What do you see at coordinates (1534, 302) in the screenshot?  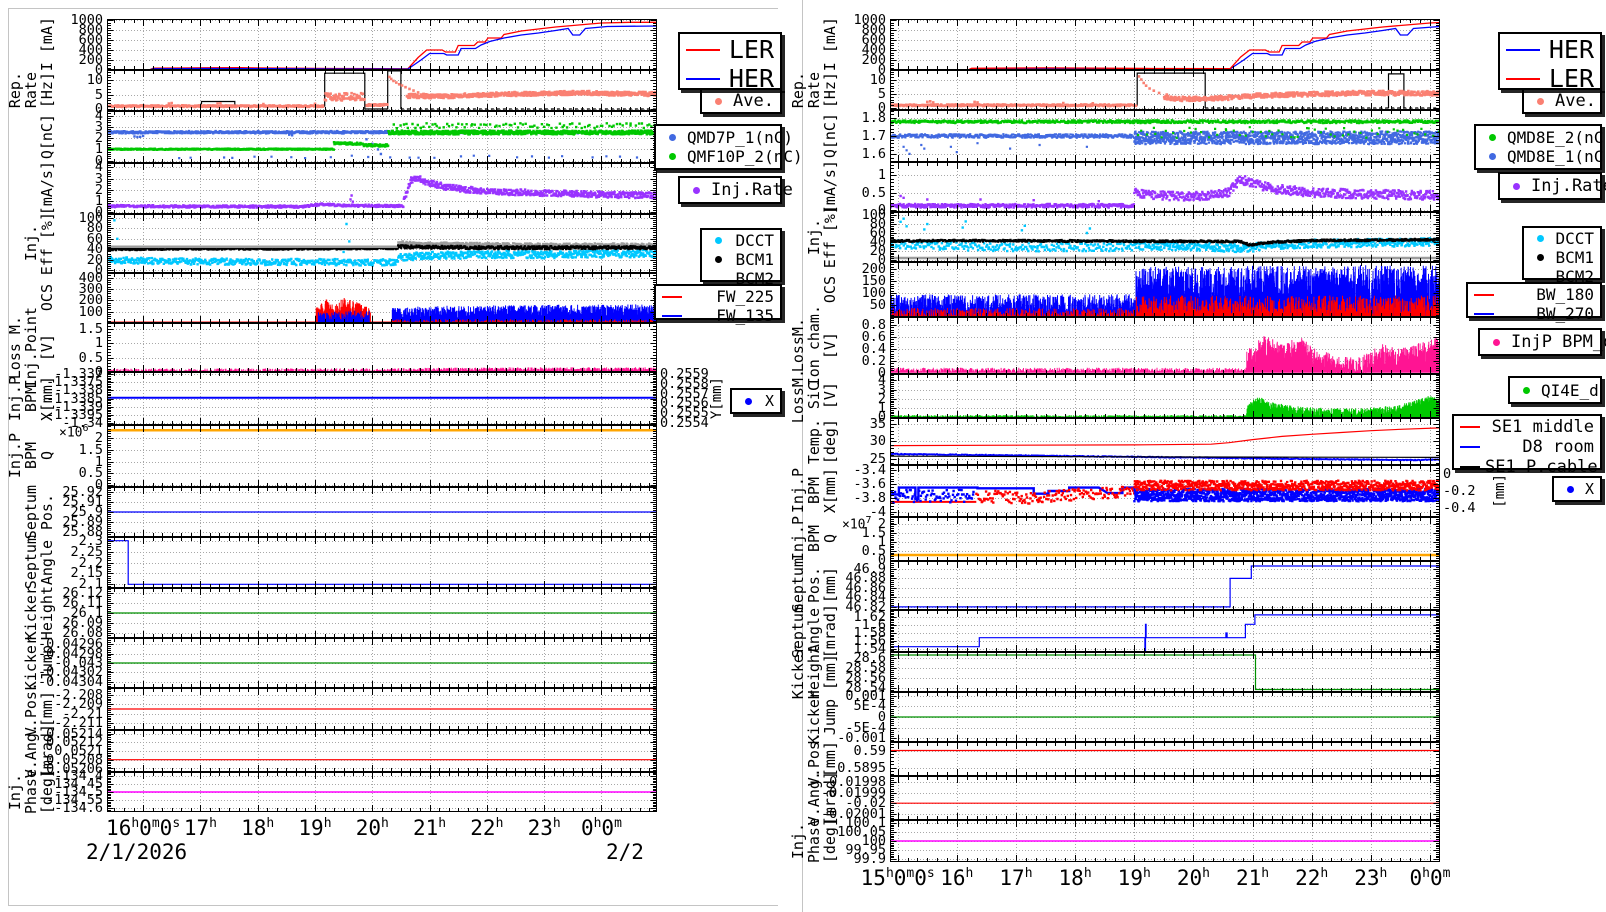 I see `legend-bw: BW_180 BW_270` at bounding box center [1534, 302].